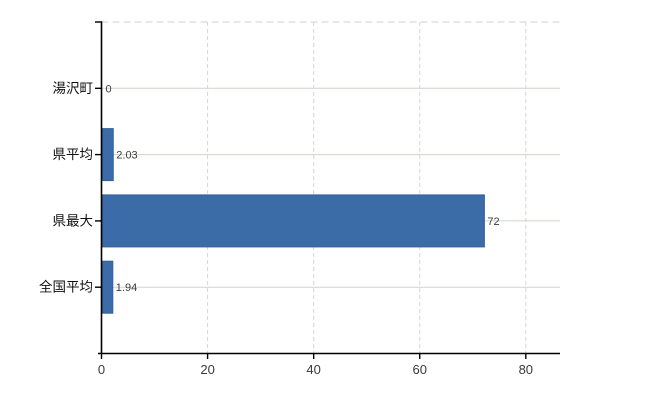 The height and width of the screenshot is (400, 650). I want to click on bar-全国平均, so click(108, 287).